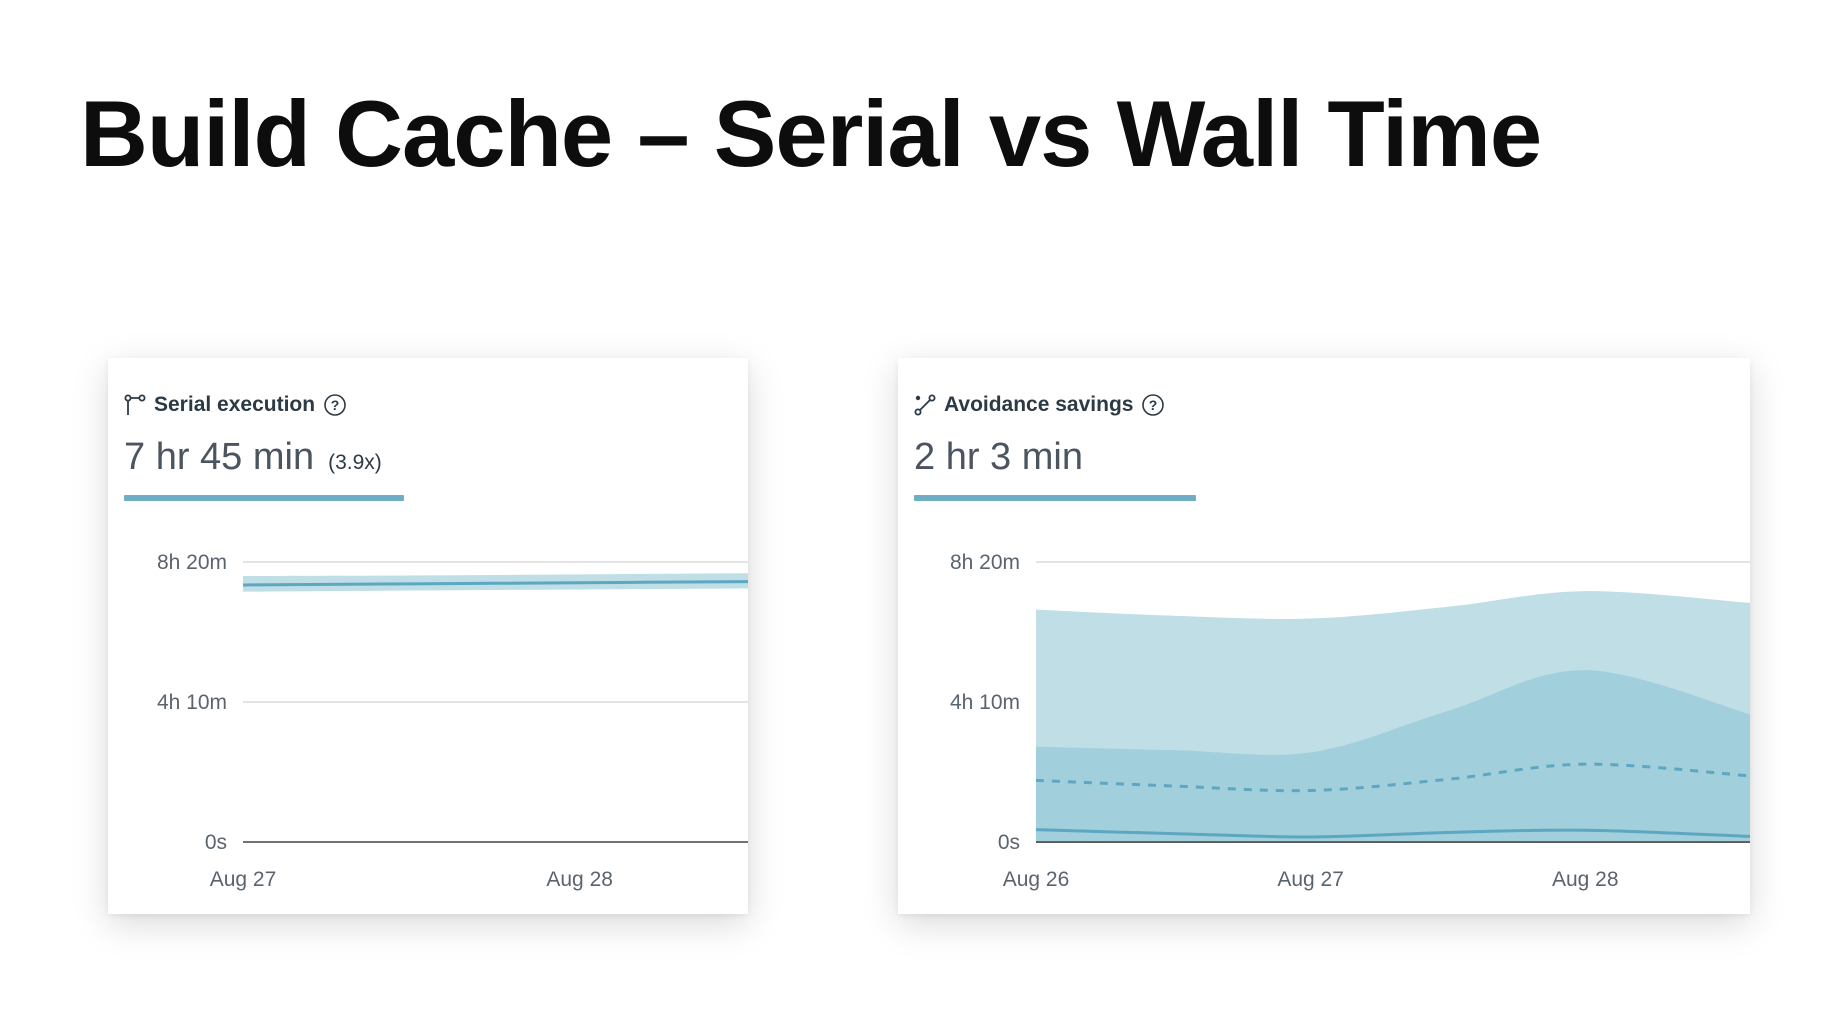  Describe the element at coordinates (135, 404) in the screenshot. I see `branch-icon` at that location.